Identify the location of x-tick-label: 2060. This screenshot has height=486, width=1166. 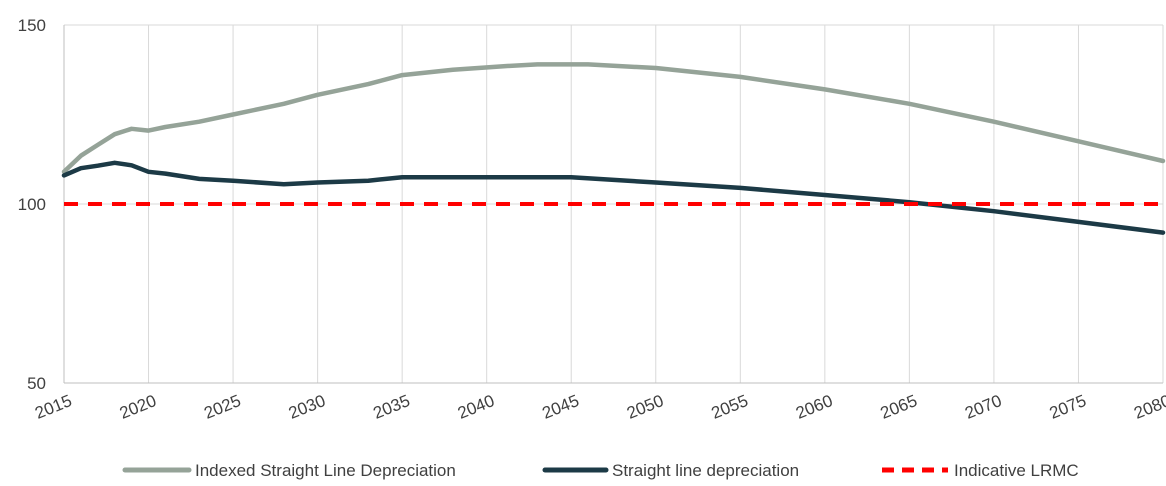
(814, 407).